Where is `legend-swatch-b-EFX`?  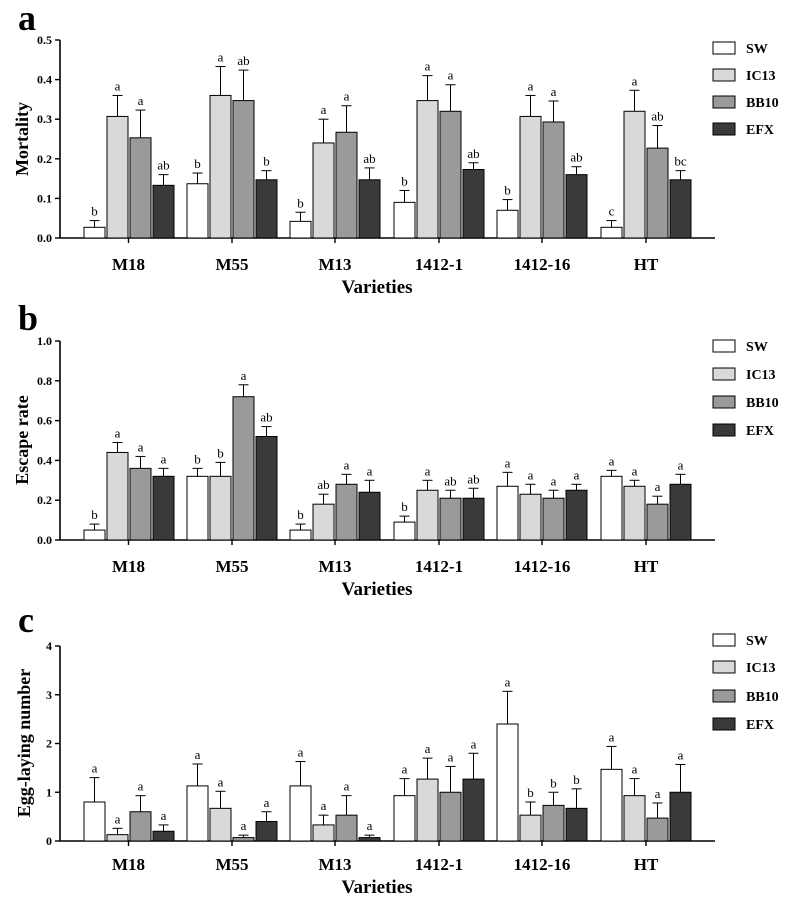 legend-swatch-b-EFX is located at coordinates (724, 430).